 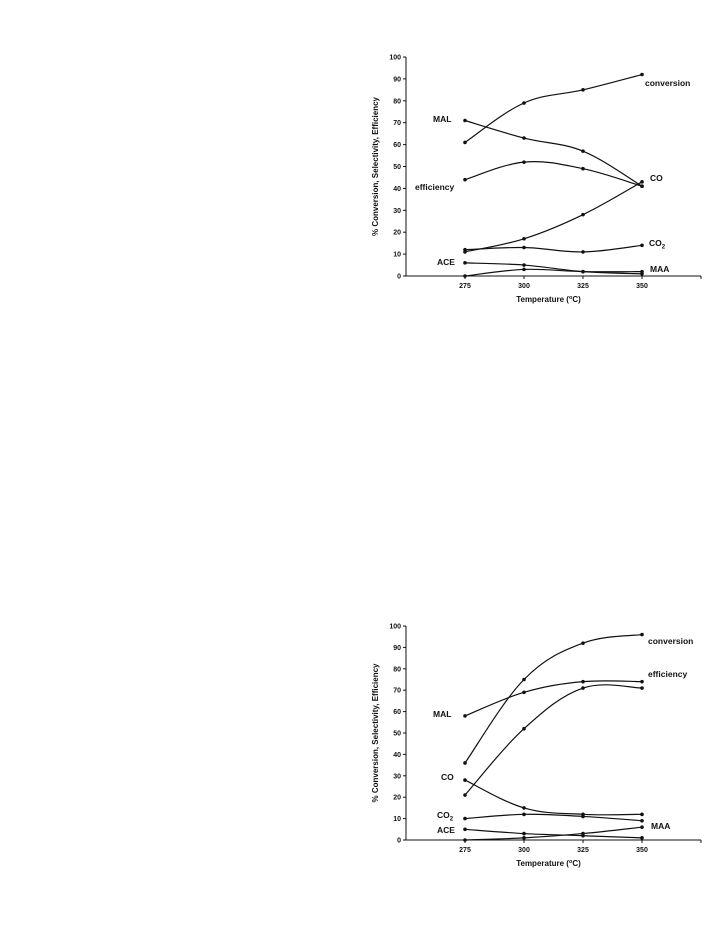 I want to click on series-line-co2, so click(x=553, y=817).